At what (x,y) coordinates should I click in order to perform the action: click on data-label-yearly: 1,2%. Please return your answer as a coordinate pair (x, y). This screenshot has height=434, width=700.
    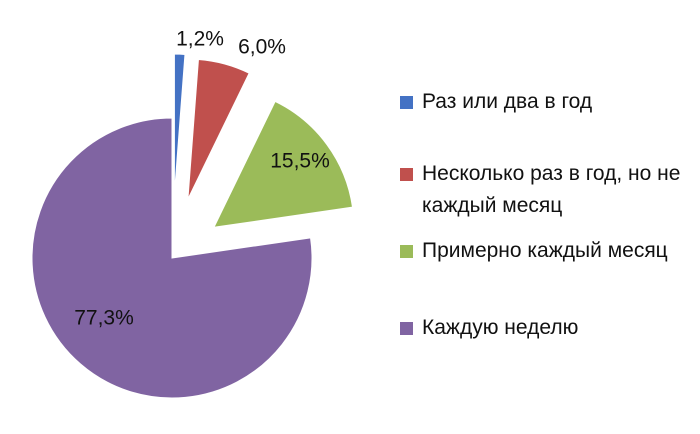
    Looking at the image, I should click on (200, 39).